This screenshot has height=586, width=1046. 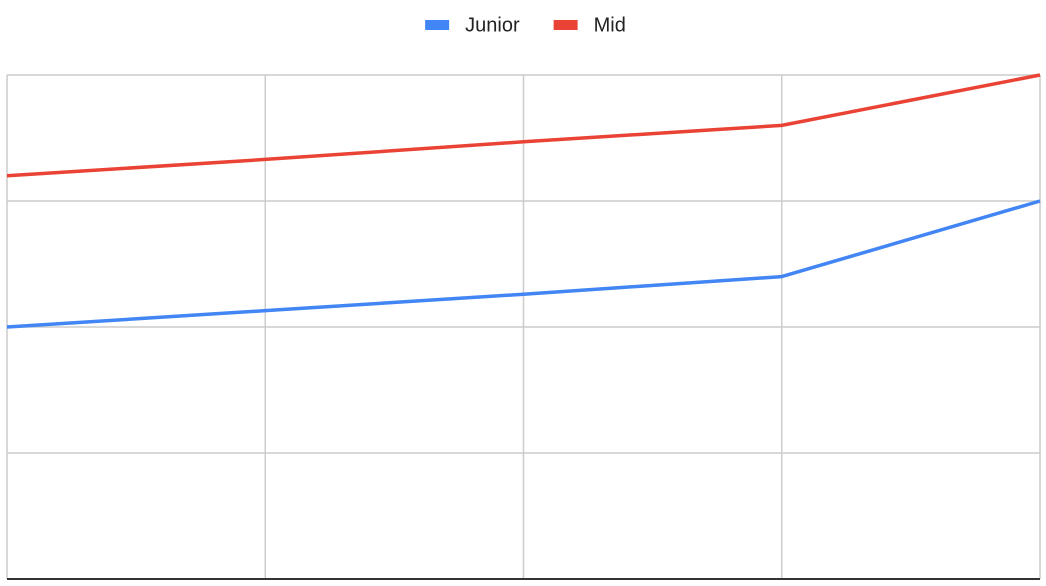 What do you see at coordinates (610, 25) in the screenshot?
I see `legend-label: Mid` at bounding box center [610, 25].